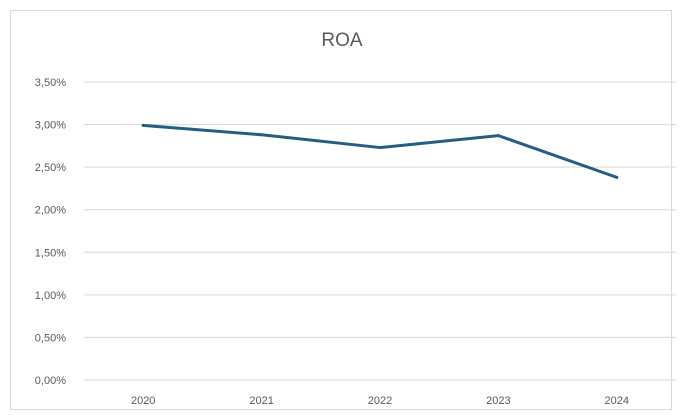  I want to click on chart-title: ROA, so click(342, 40).